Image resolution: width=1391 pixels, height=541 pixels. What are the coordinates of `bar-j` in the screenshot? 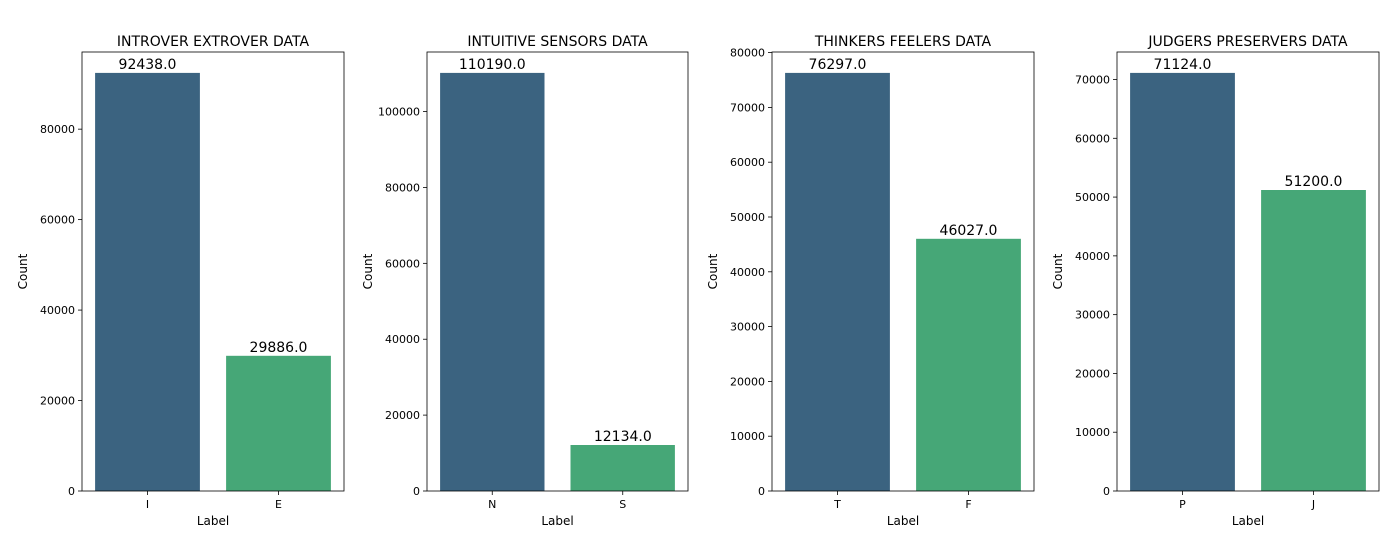 It's located at (1313, 340).